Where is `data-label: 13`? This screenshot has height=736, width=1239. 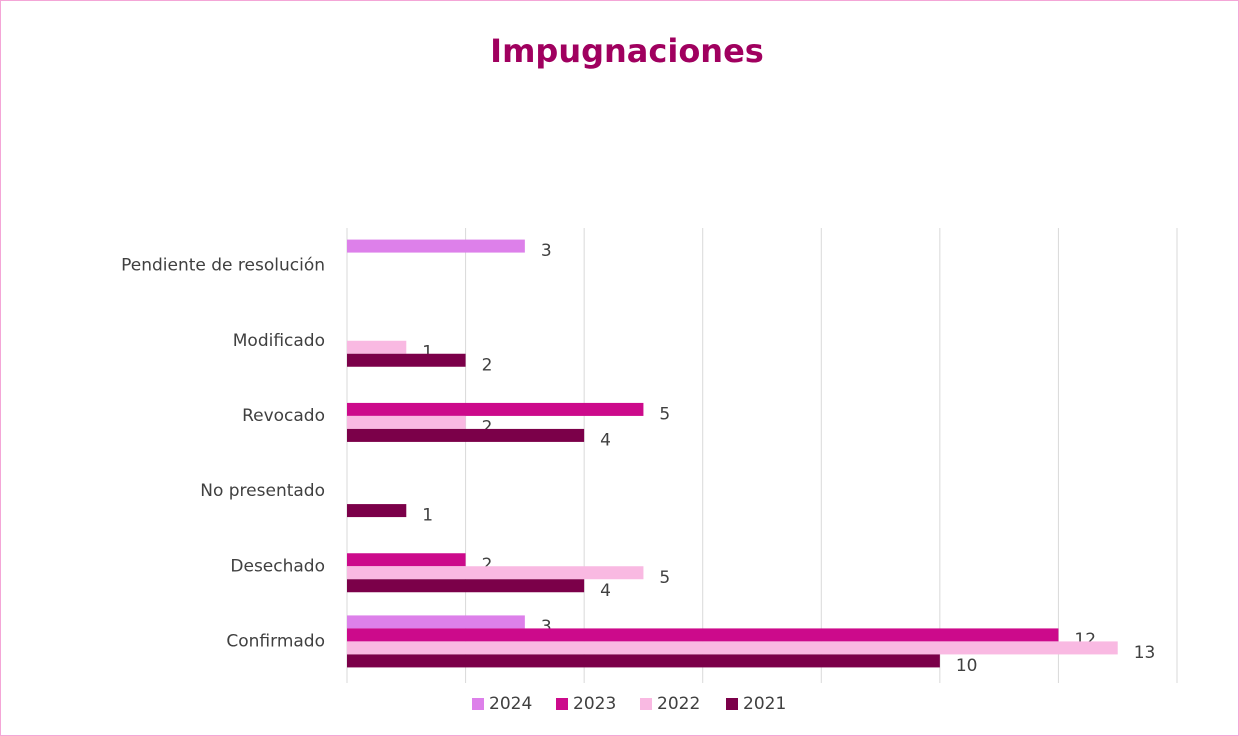 data-label: 13 is located at coordinates (1145, 653).